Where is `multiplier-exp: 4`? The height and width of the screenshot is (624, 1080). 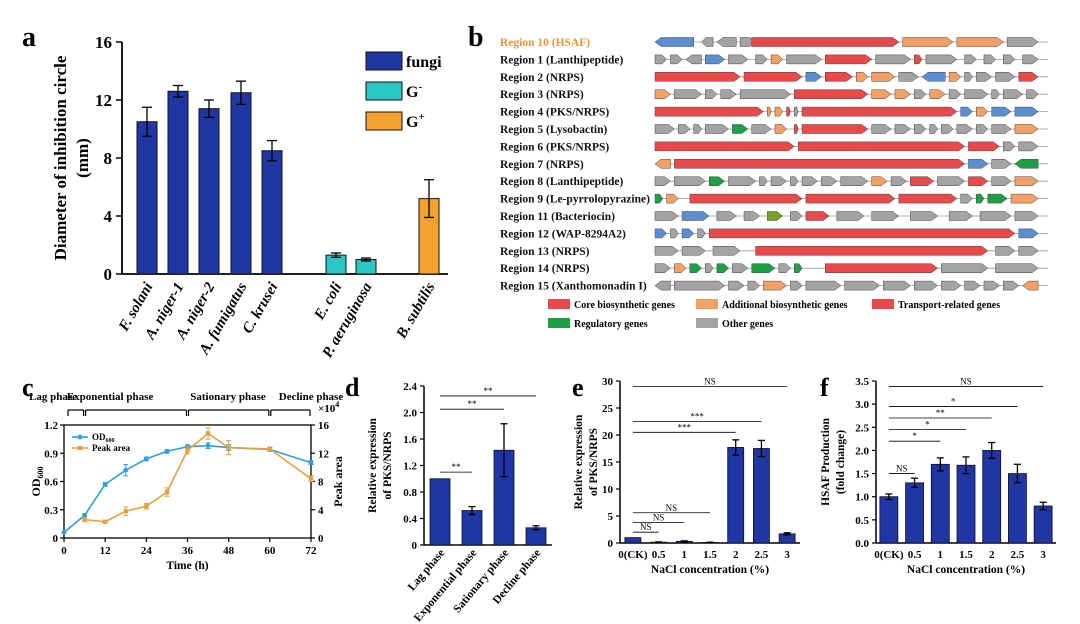 multiplier-exp: 4 is located at coordinates (337, 404).